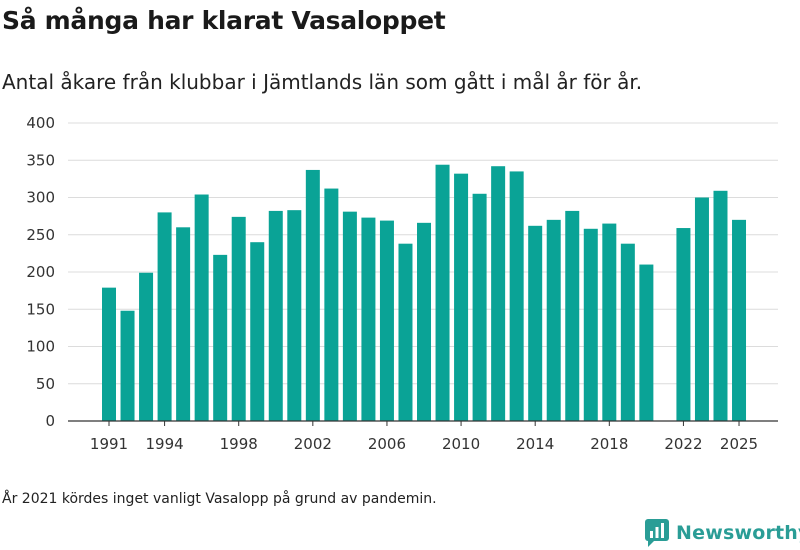 This screenshot has width=800, height=550. Describe the element at coordinates (109, 444) in the screenshot. I see `x-tick-label: 1991` at that location.